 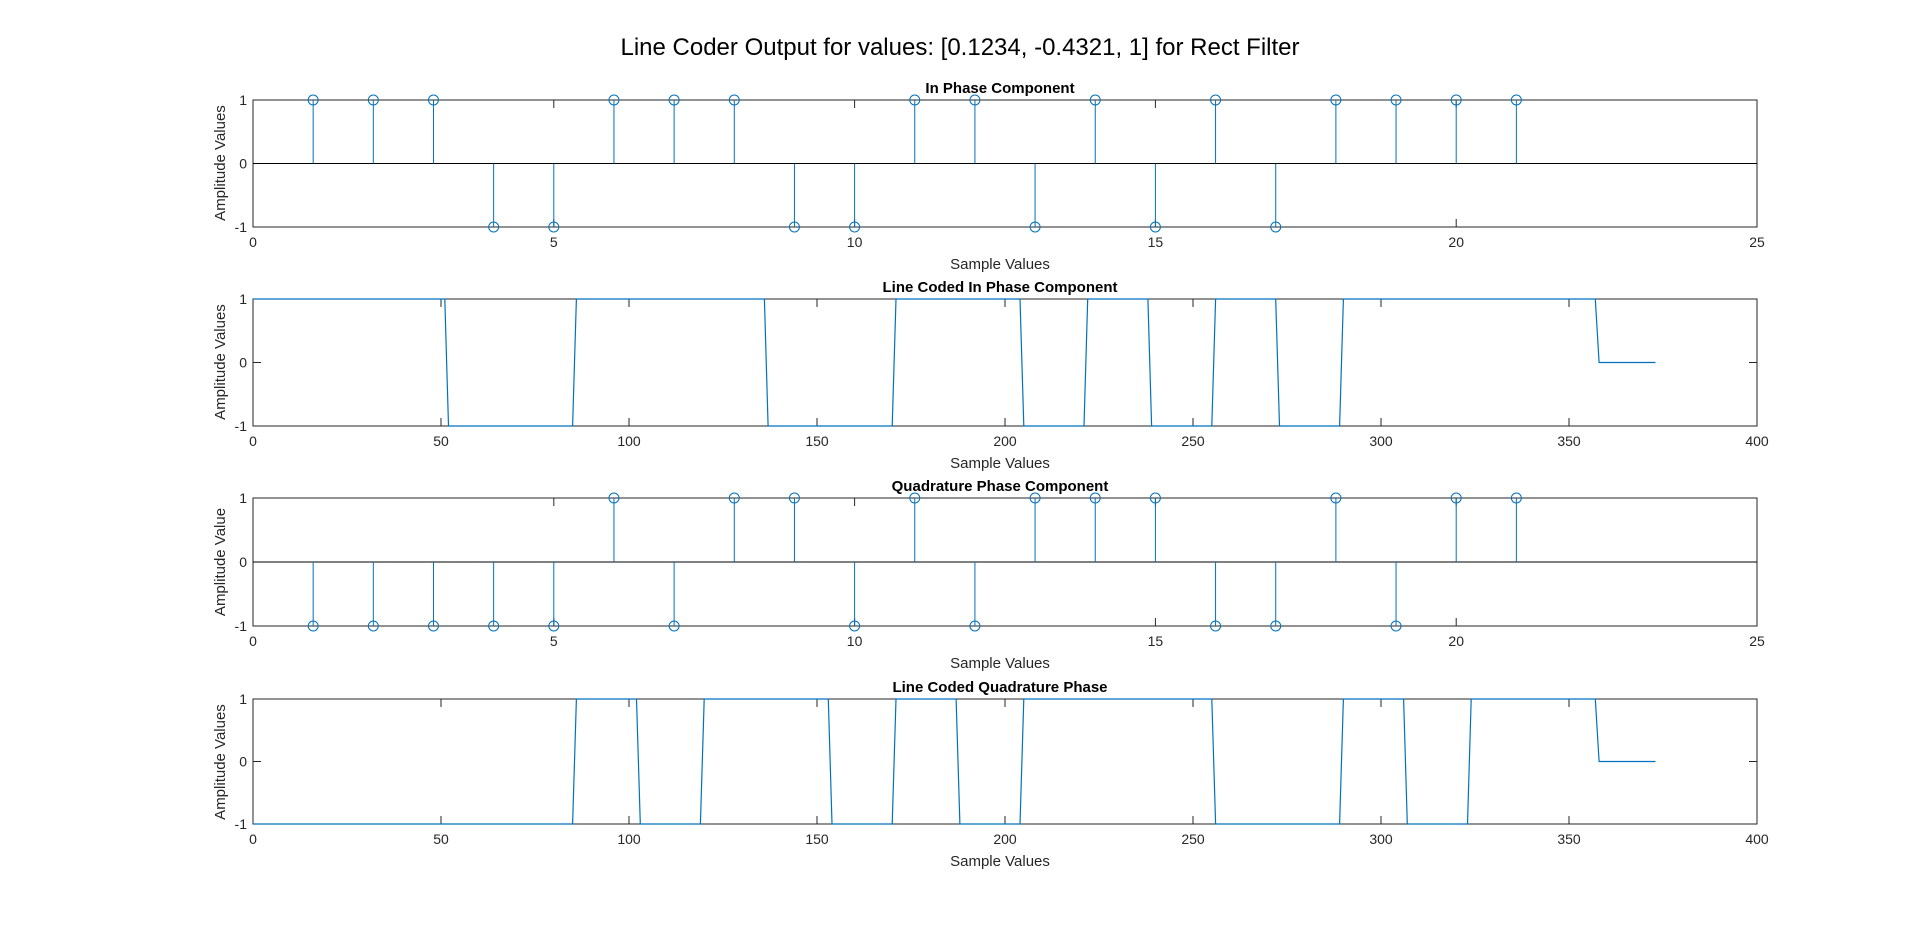 I want to click on subplot-title: Line Coded In Phase Component, so click(x=999, y=287).